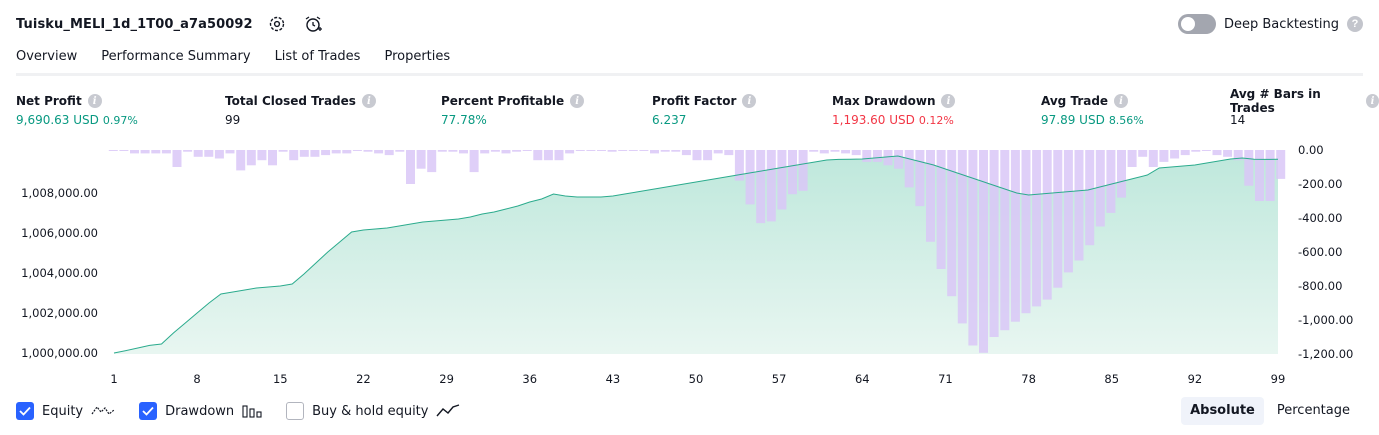 Image resolution: width=1379 pixels, height=435 pixels. I want to click on legend-buy-hold-equity: Buy & hold equity, so click(373, 411).